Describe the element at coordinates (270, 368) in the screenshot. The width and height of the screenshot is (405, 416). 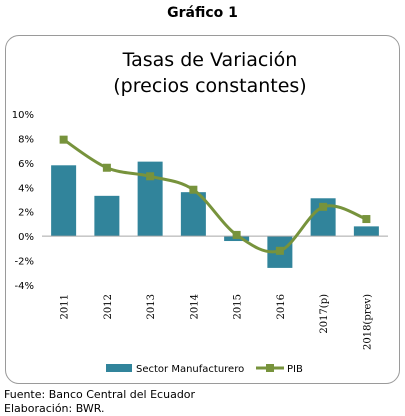
I see `legend-swatch-pib-marker` at that location.